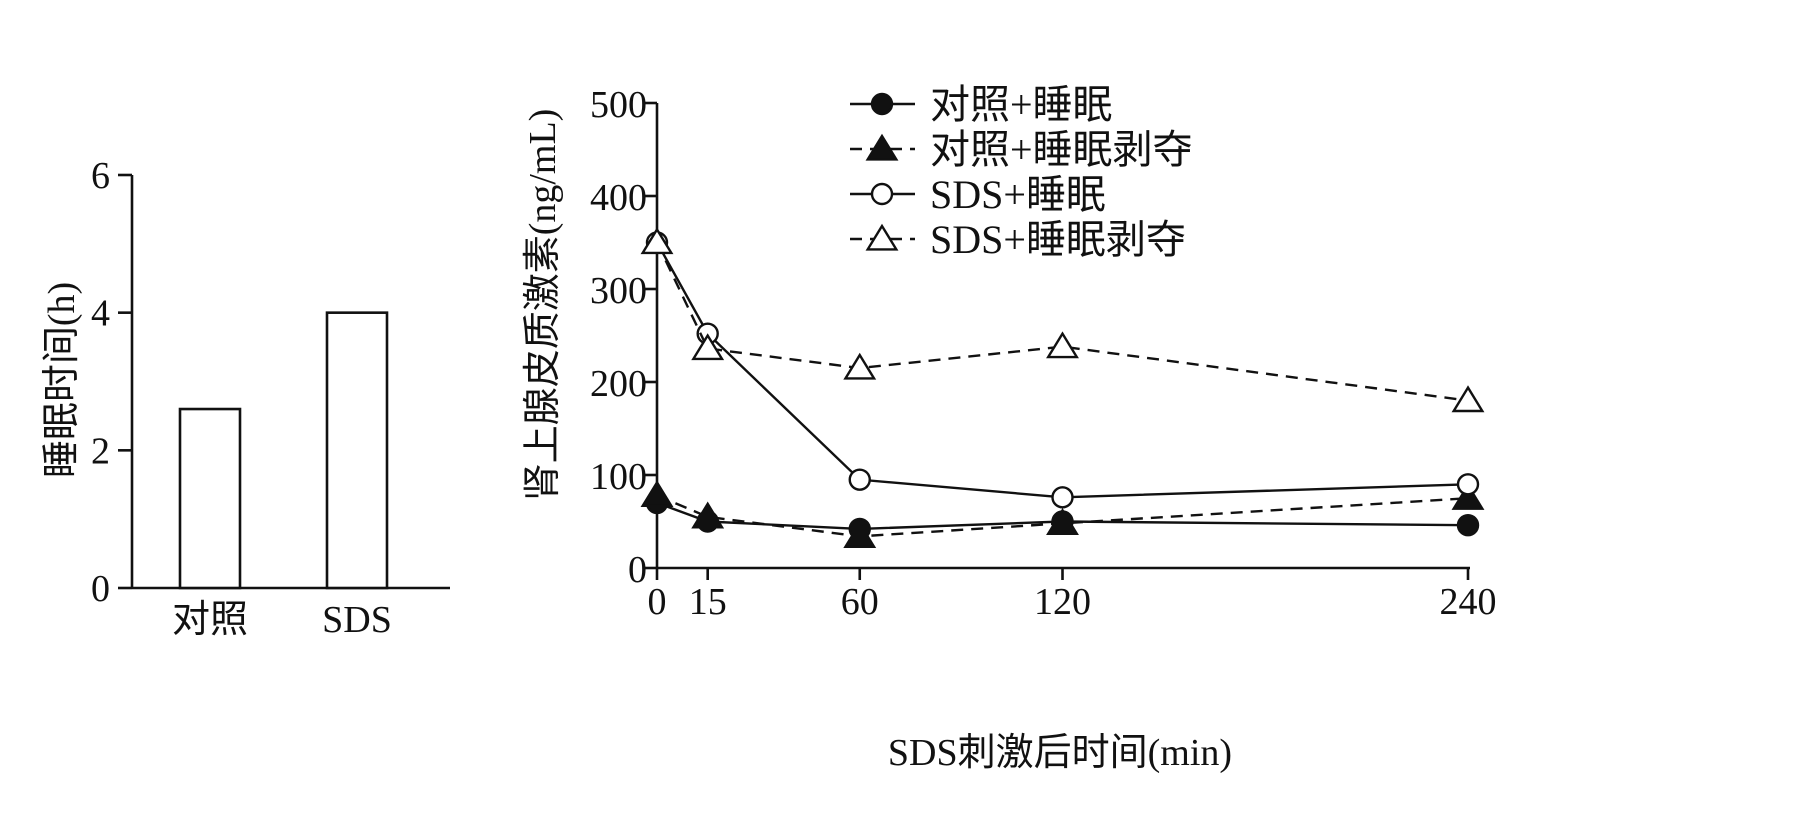  Describe the element at coordinates (283, 450) in the screenshot. I see `bar-chart-bars` at that location.